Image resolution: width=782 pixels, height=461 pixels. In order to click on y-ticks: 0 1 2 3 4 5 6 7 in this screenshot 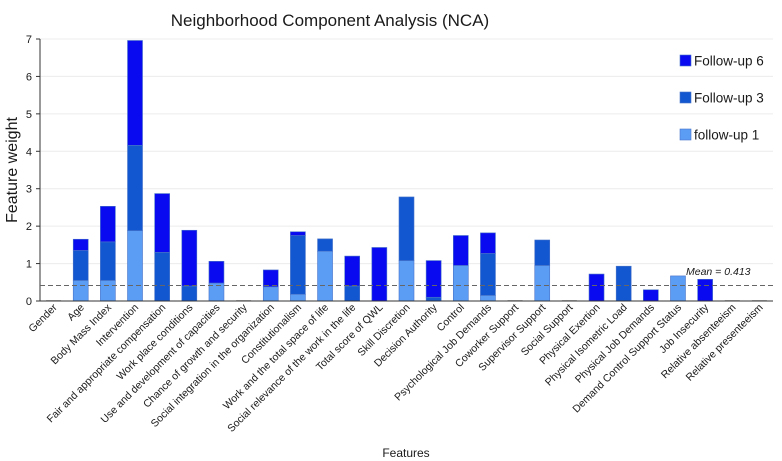, I will do `click(33, 171)`.